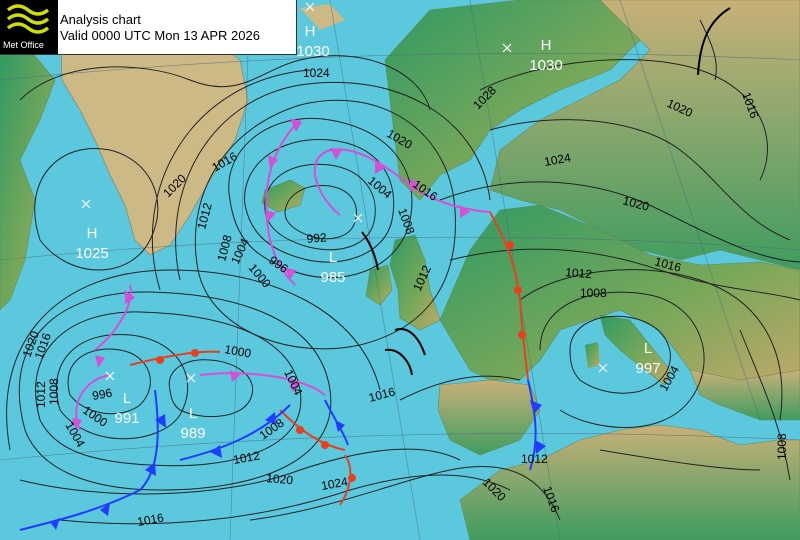 The height and width of the screenshot is (540, 800). I want to click on great-britain, so click(415, 282).